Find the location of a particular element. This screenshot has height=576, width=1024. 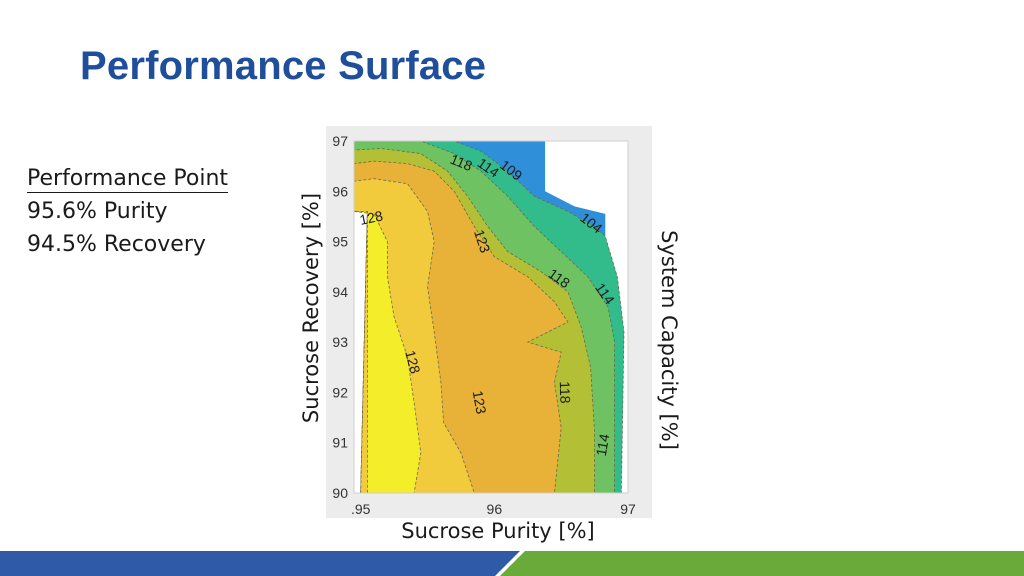

x-axis-label: Sucrose Purity [%] is located at coordinates (498, 531).